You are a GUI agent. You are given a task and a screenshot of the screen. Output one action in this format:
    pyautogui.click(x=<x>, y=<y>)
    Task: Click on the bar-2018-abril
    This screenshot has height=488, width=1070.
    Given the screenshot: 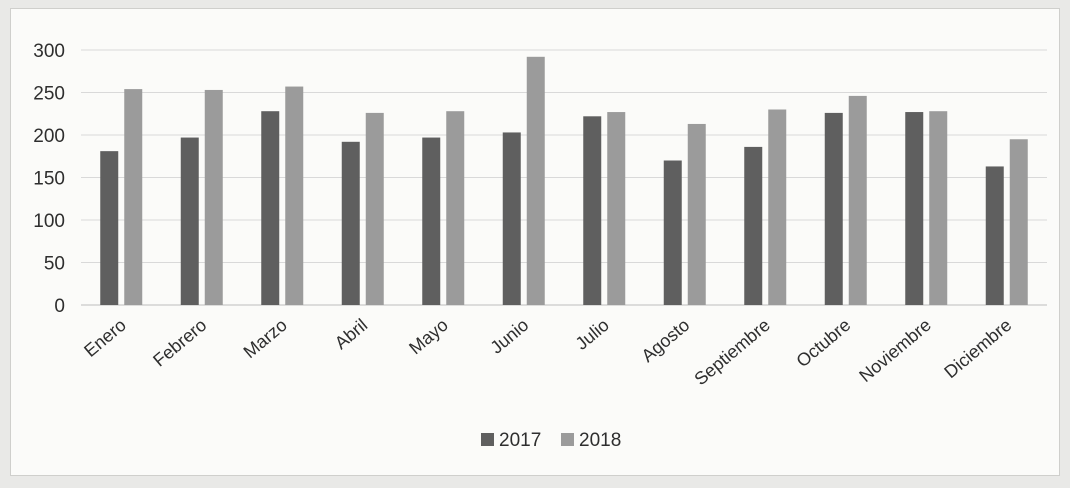 What is the action you would take?
    pyautogui.click(x=374, y=209)
    